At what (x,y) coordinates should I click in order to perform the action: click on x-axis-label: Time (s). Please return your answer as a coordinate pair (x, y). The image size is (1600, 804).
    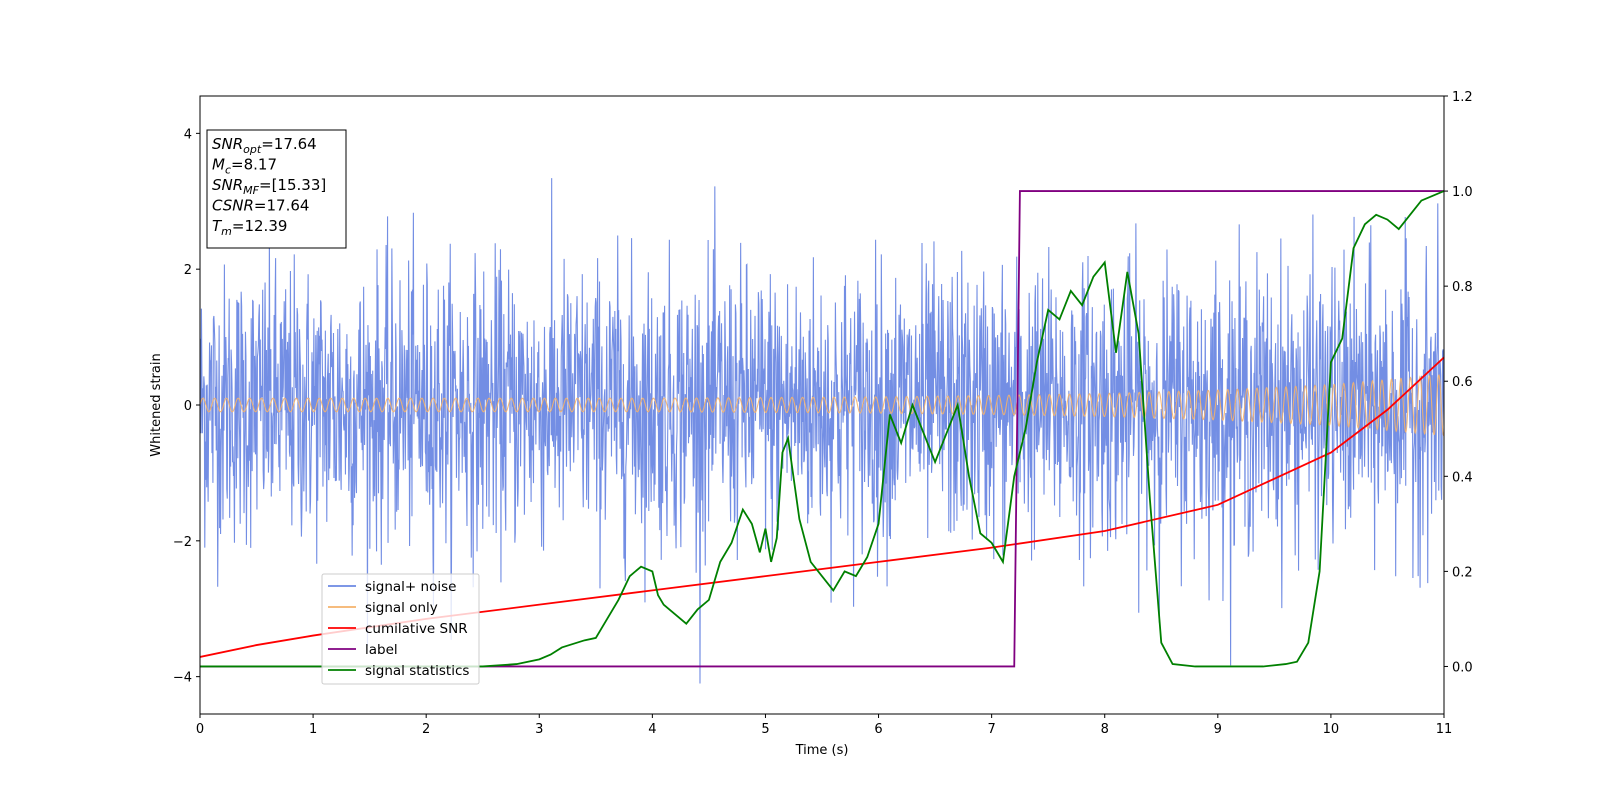
    Looking at the image, I should click on (822, 750).